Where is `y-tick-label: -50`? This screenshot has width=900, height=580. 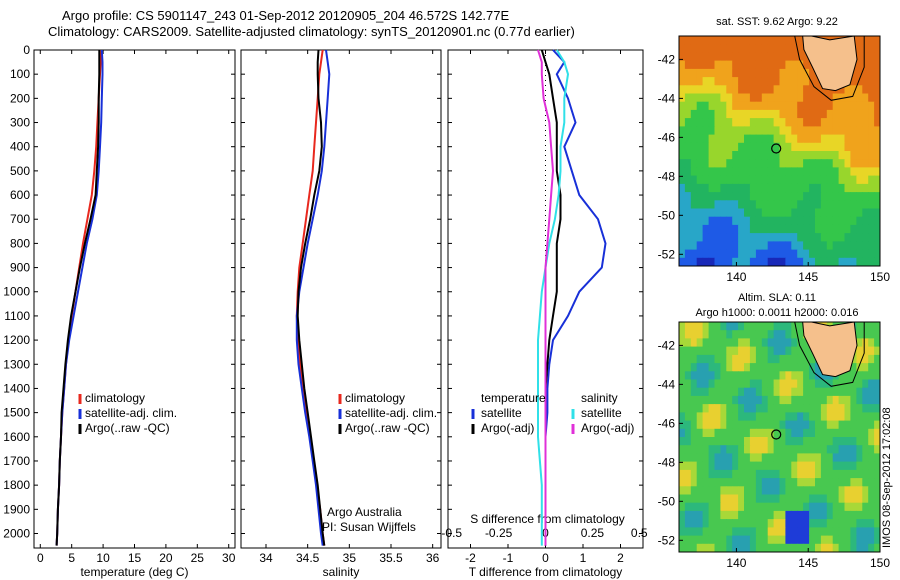 y-tick-label: -50 is located at coordinates (667, 501).